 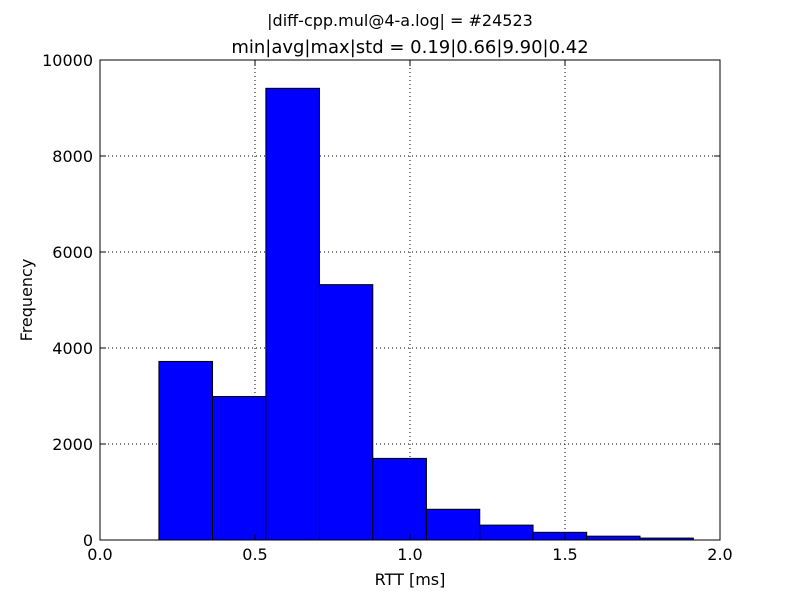 I want to click on x-tick-label: 1.0, so click(x=409, y=554).